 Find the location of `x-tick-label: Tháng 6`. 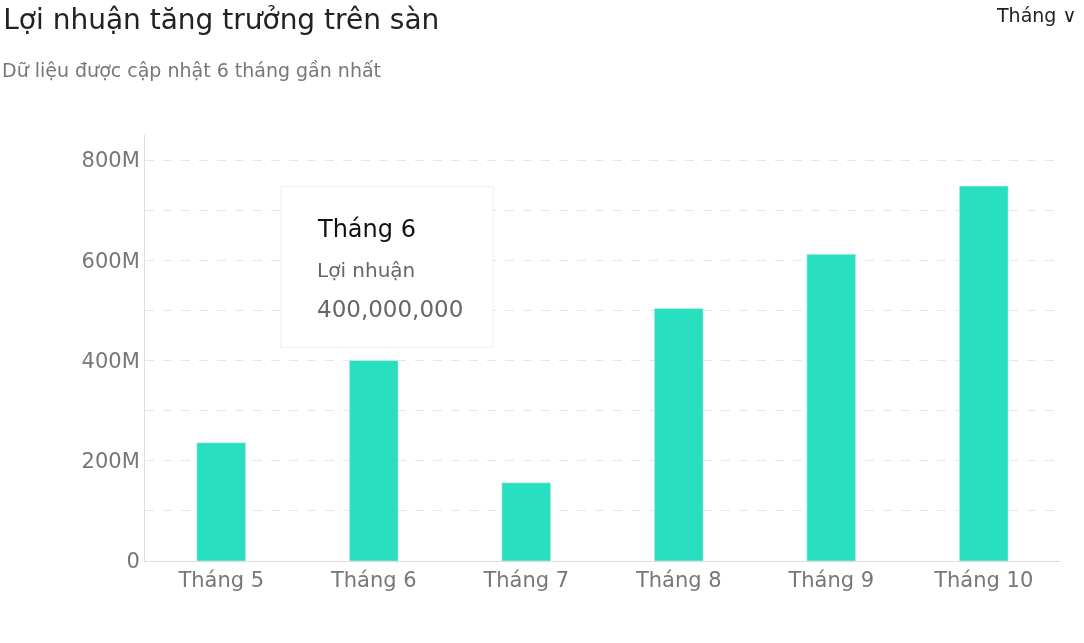

x-tick-label: Tháng 6 is located at coordinates (373, 580).